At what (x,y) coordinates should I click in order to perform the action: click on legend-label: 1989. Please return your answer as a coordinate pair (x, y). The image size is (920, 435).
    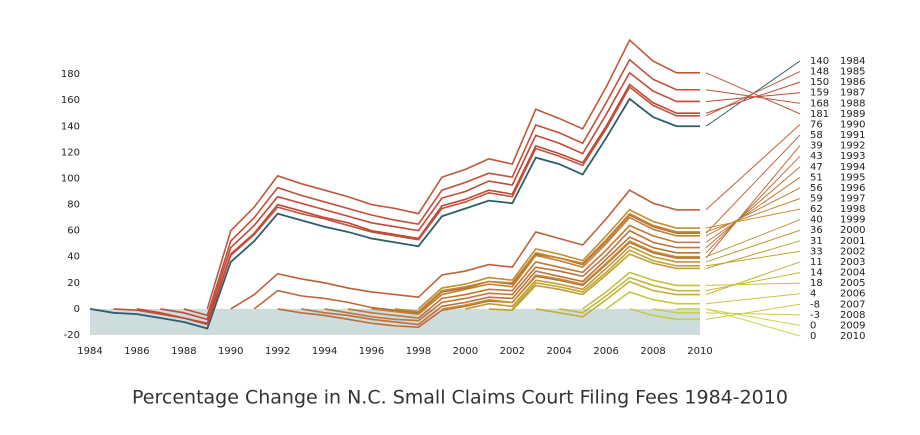
    Looking at the image, I should click on (852, 114).